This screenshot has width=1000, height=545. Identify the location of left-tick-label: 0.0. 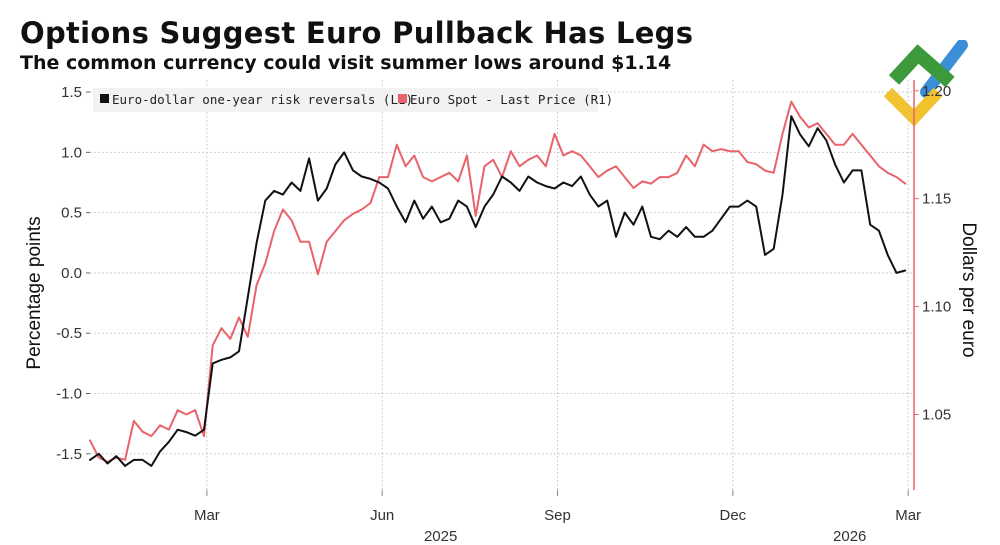
(71, 273).